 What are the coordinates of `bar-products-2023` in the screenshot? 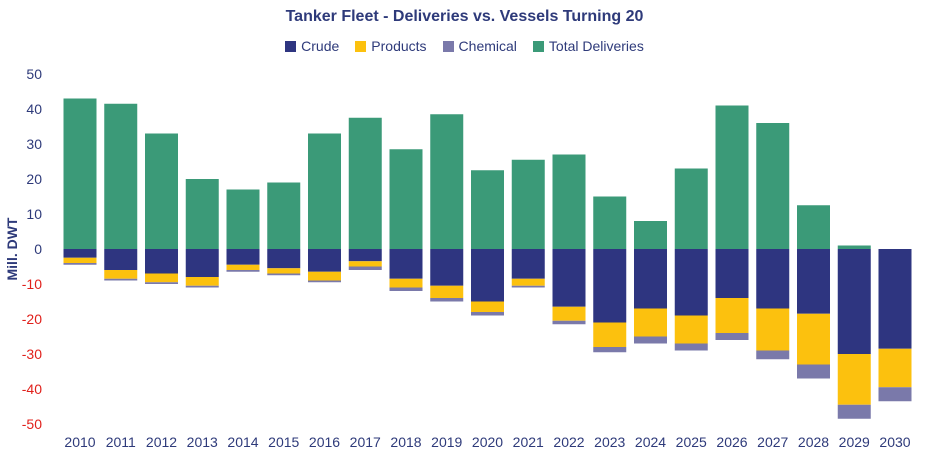 It's located at (610, 334).